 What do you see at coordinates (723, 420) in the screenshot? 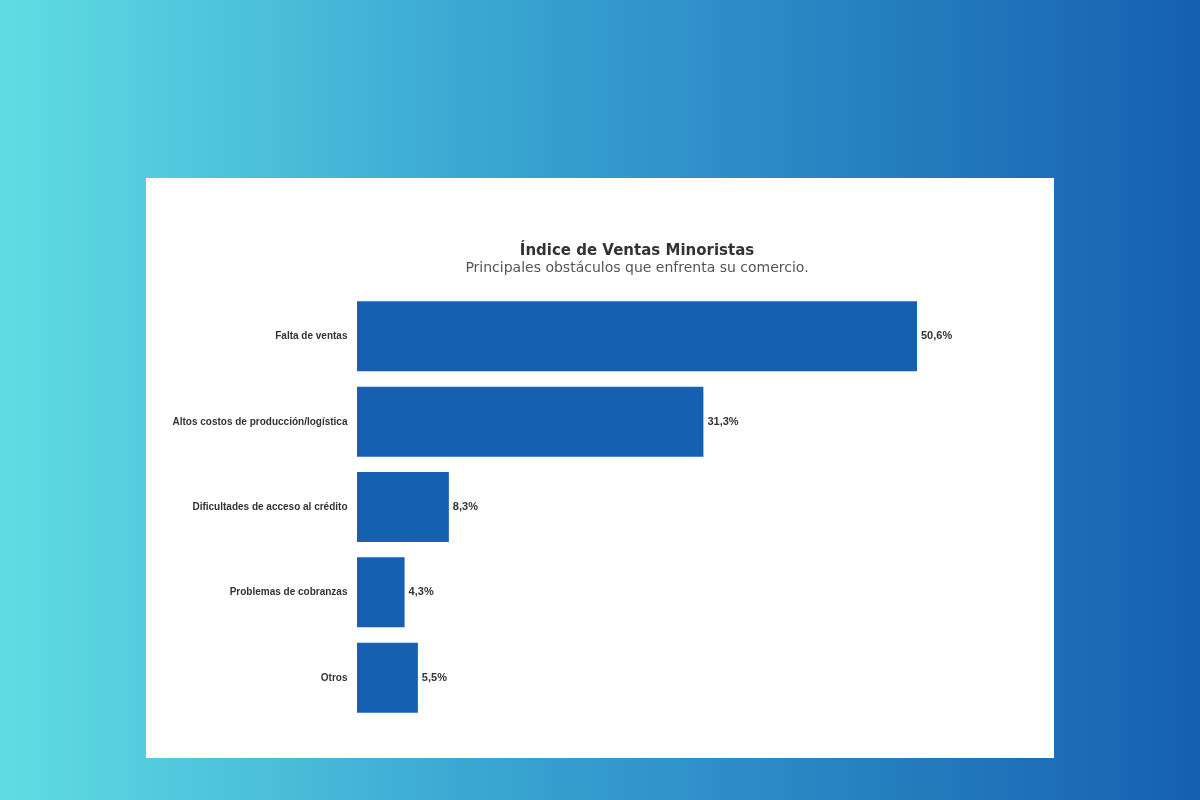
I see `data-label: 31,3%` at bounding box center [723, 420].